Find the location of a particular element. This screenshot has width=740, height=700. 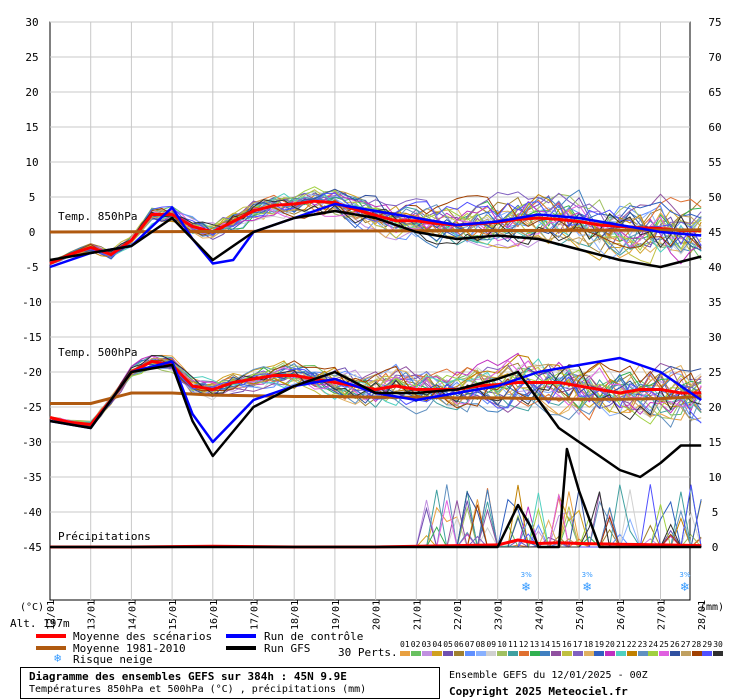

pert-number: 13 is located at coordinates (534, 644).